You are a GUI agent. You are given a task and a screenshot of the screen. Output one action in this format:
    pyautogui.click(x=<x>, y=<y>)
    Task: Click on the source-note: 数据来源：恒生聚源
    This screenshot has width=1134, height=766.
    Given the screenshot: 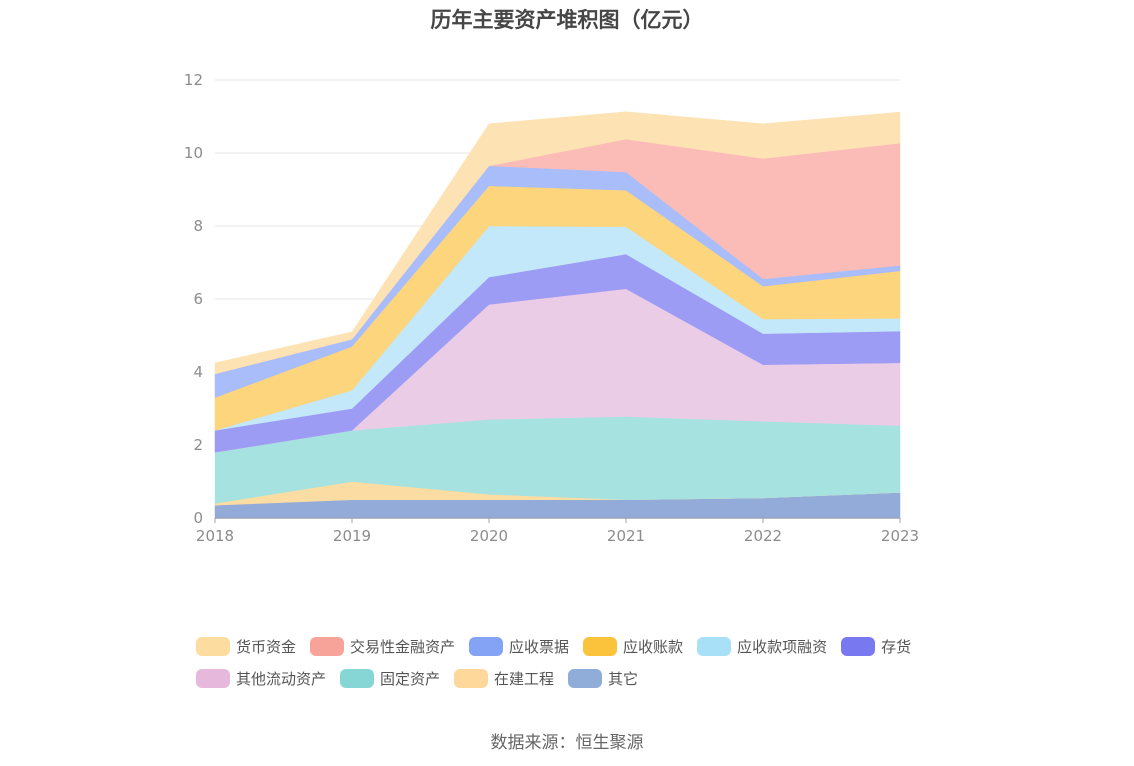 What is the action you would take?
    pyautogui.click(x=567, y=743)
    